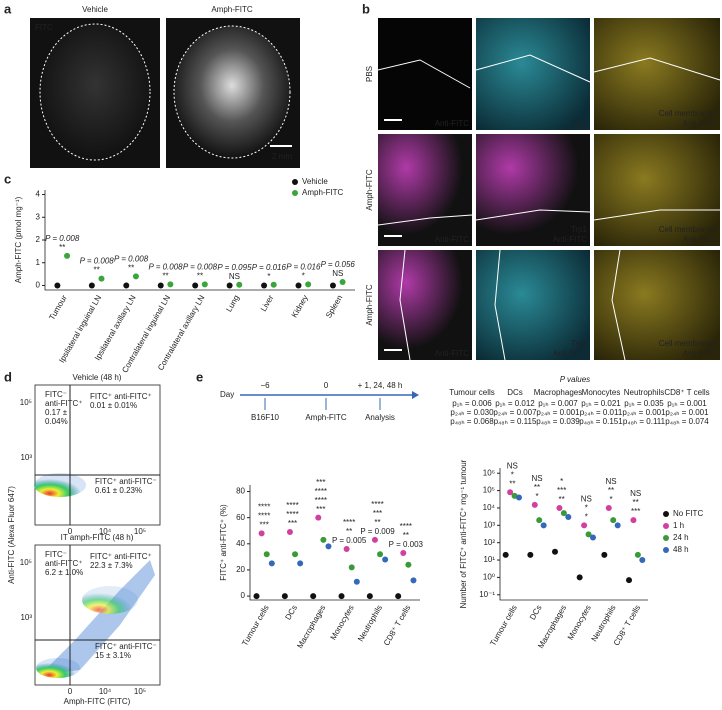 The width and height of the screenshot is (722, 710). Describe the element at coordinates (570, 239) in the screenshot. I see `image-caption: Anti-FITC` at that location.